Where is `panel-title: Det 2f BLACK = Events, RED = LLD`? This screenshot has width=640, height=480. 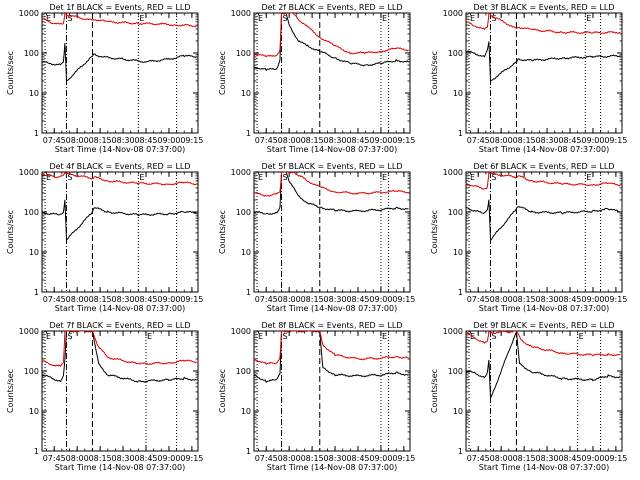
panel-title: Det 2f BLACK = Events, RED = LLD is located at coordinates (331, 7).